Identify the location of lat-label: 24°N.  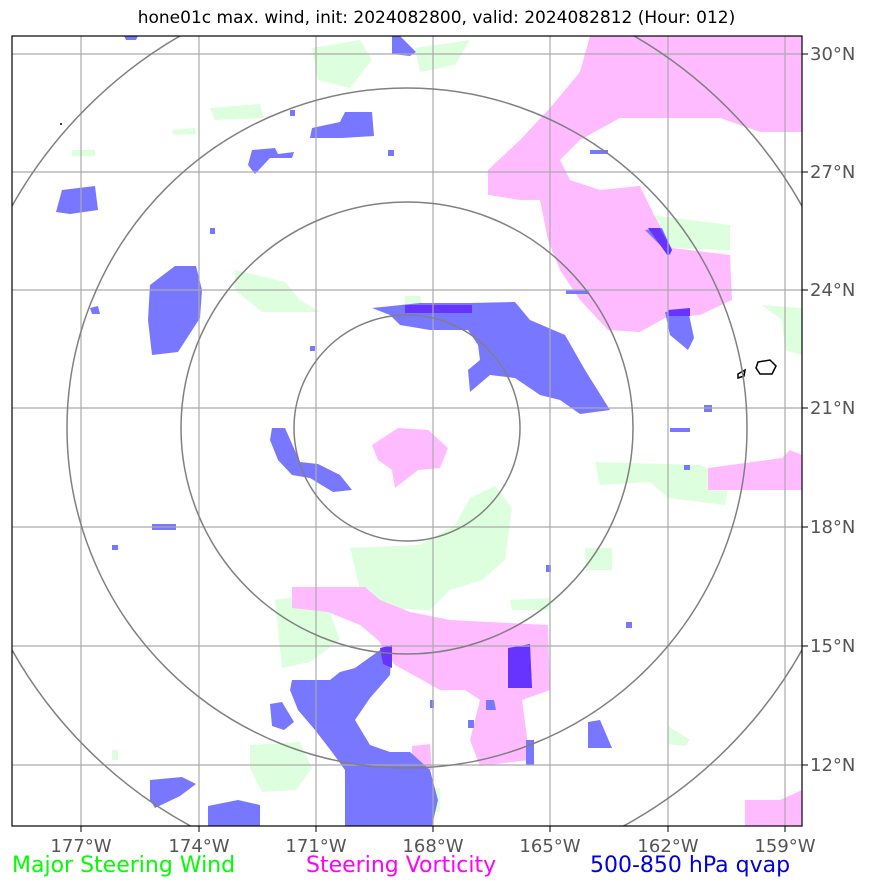
(832, 290).